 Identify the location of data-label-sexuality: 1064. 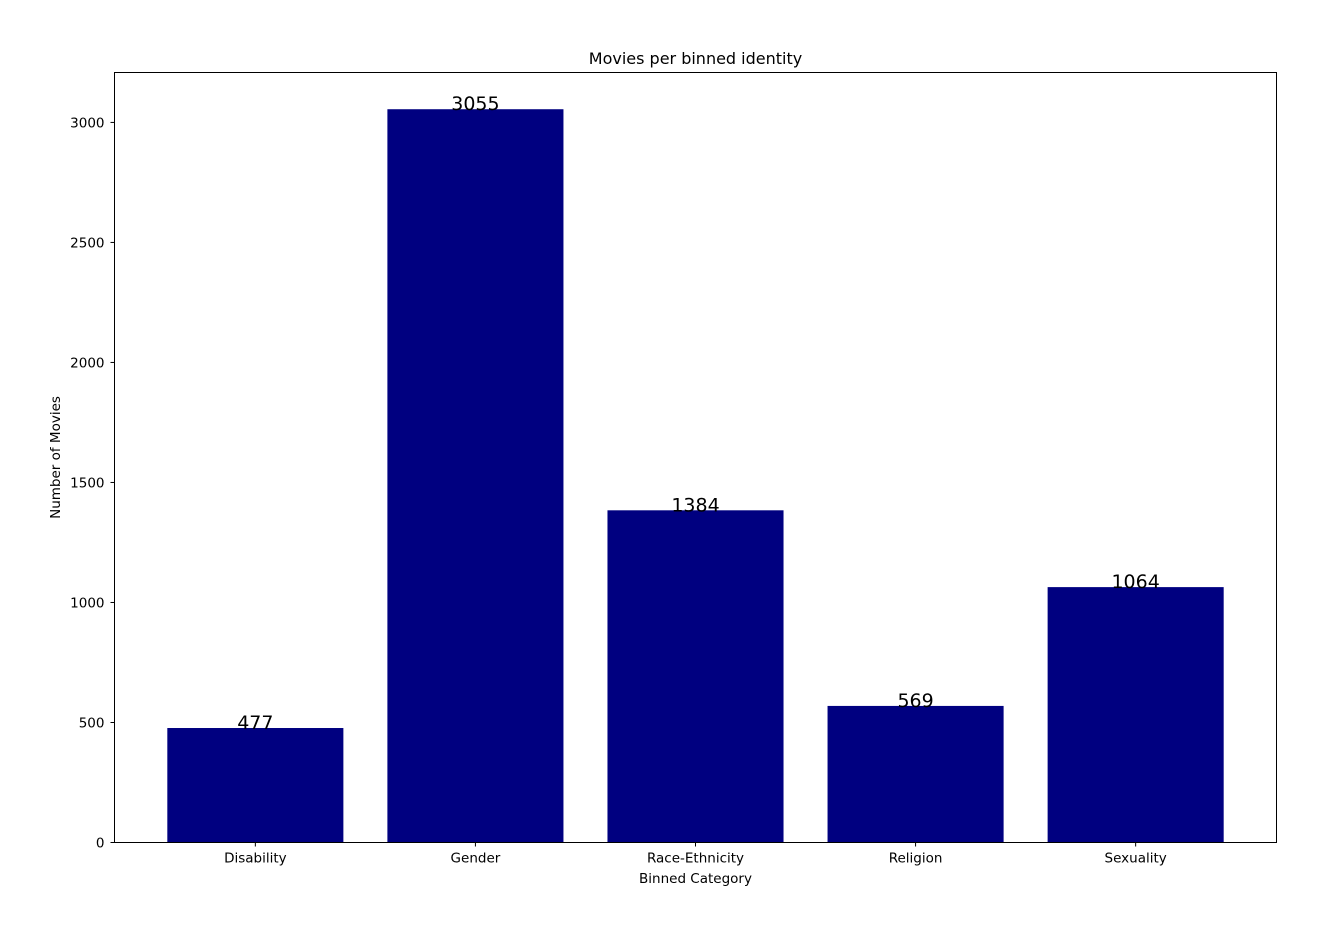
(1135, 582).